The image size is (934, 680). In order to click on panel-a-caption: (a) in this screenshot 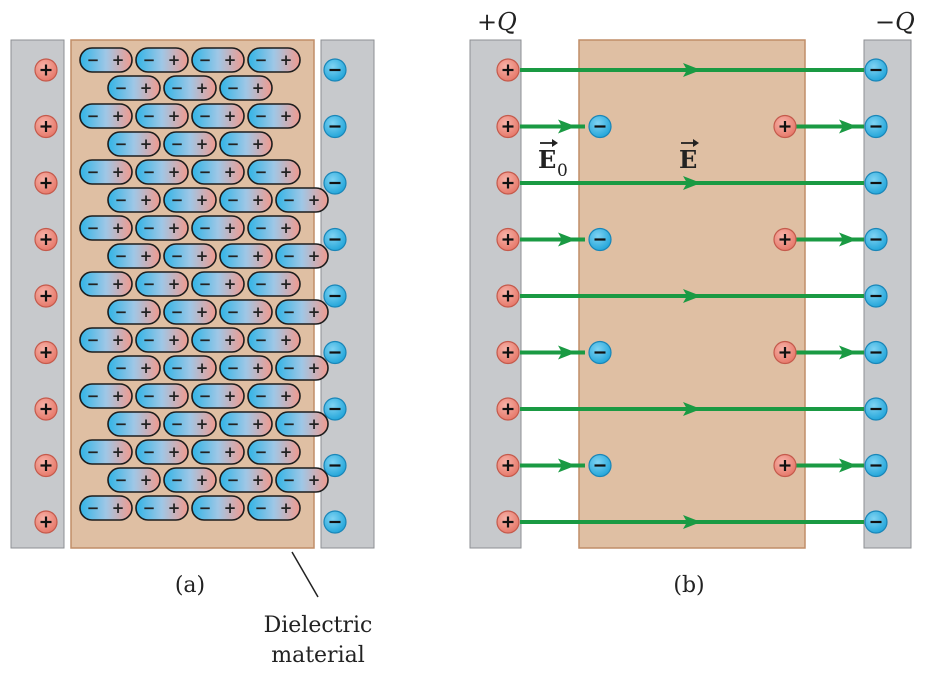, I will do `click(190, 585)`.